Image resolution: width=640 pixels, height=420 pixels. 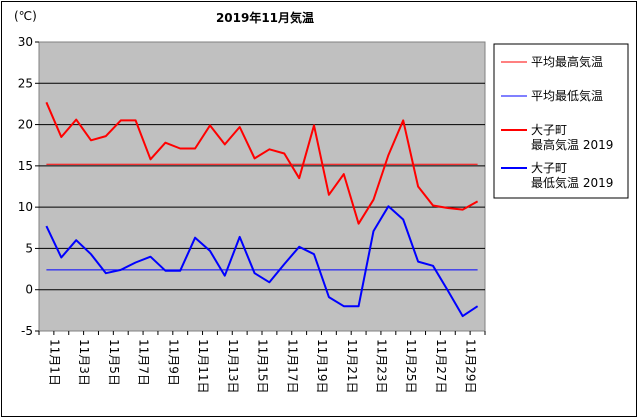 I want to click on x-tick-label: 11月17日, so click(x=292, y=366).